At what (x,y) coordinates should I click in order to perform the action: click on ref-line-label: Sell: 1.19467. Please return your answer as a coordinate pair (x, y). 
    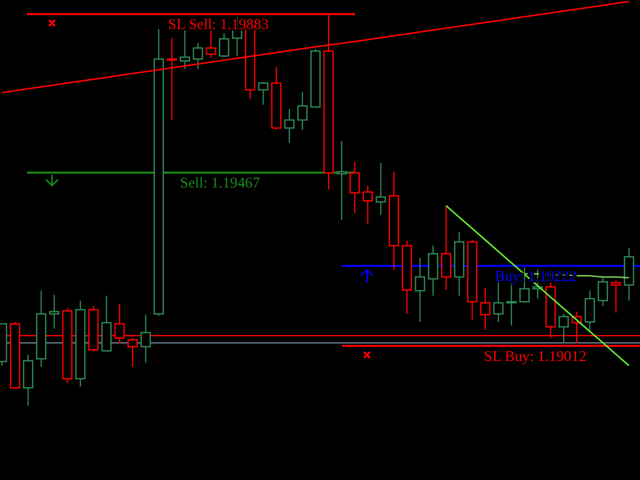
    Looking at the image, I should click on (220, 184).